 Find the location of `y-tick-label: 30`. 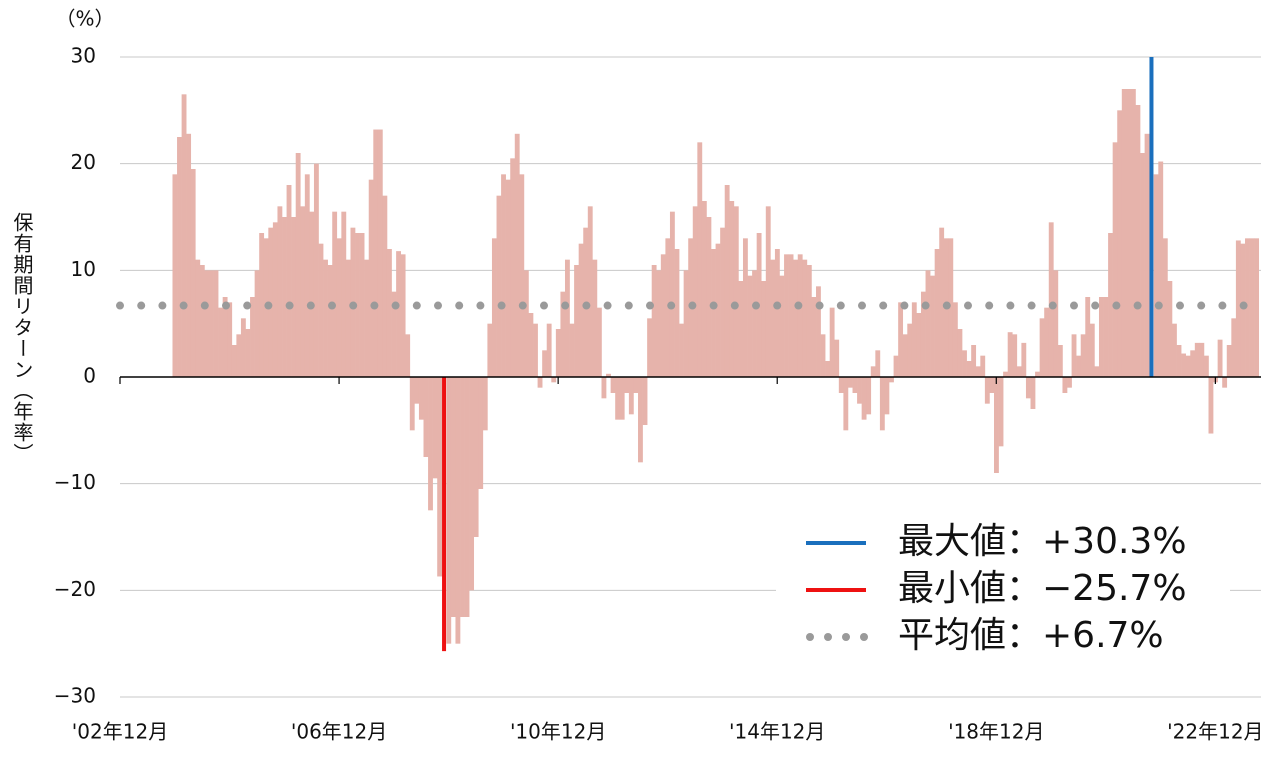

y-tick-label: 30 is located at coordinates (83, 56).